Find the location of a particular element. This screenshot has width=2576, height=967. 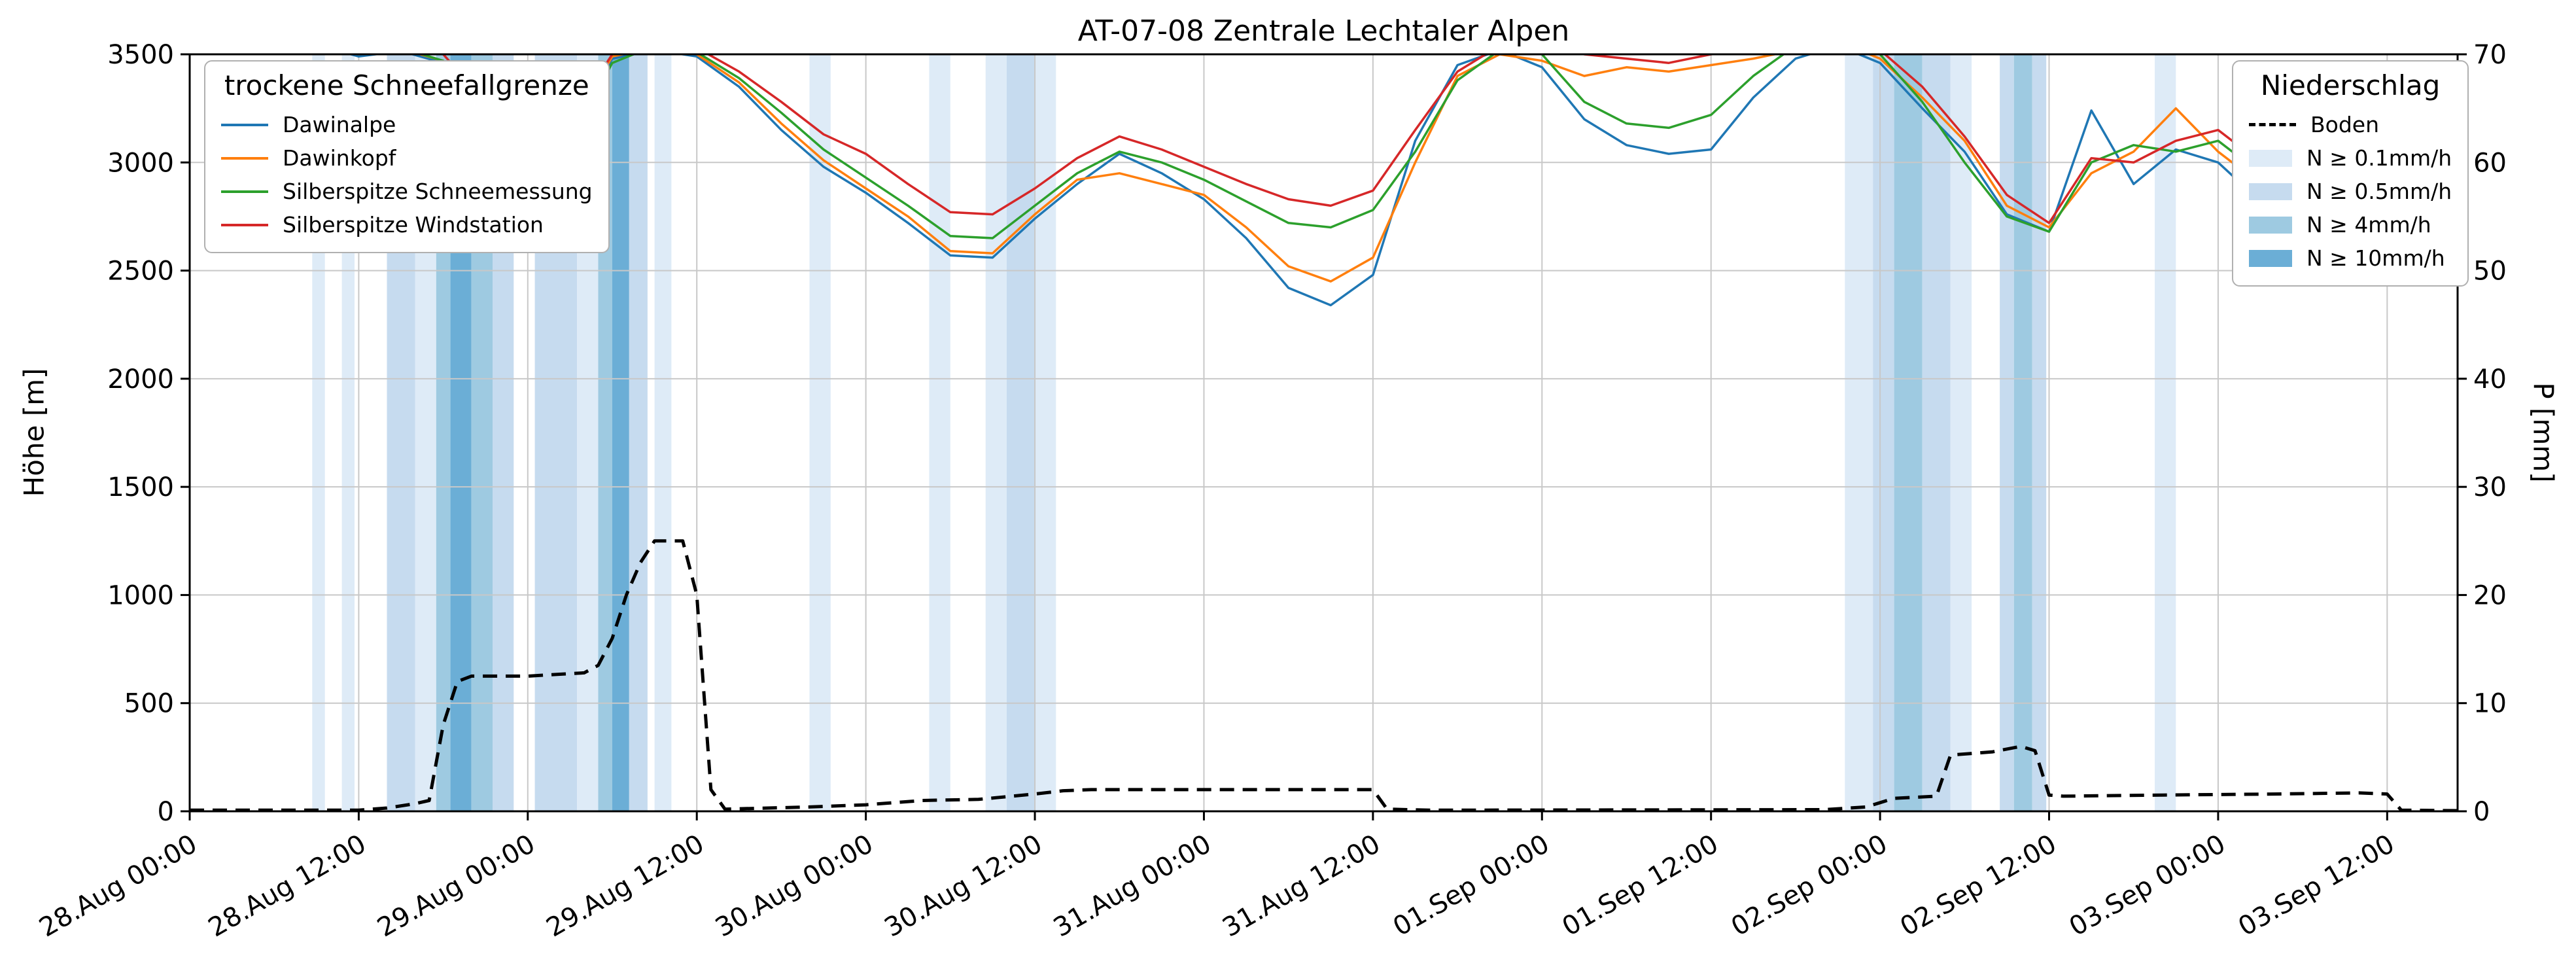

legend-item: Silberspitze Windstation is located at coordinates (407, 225).